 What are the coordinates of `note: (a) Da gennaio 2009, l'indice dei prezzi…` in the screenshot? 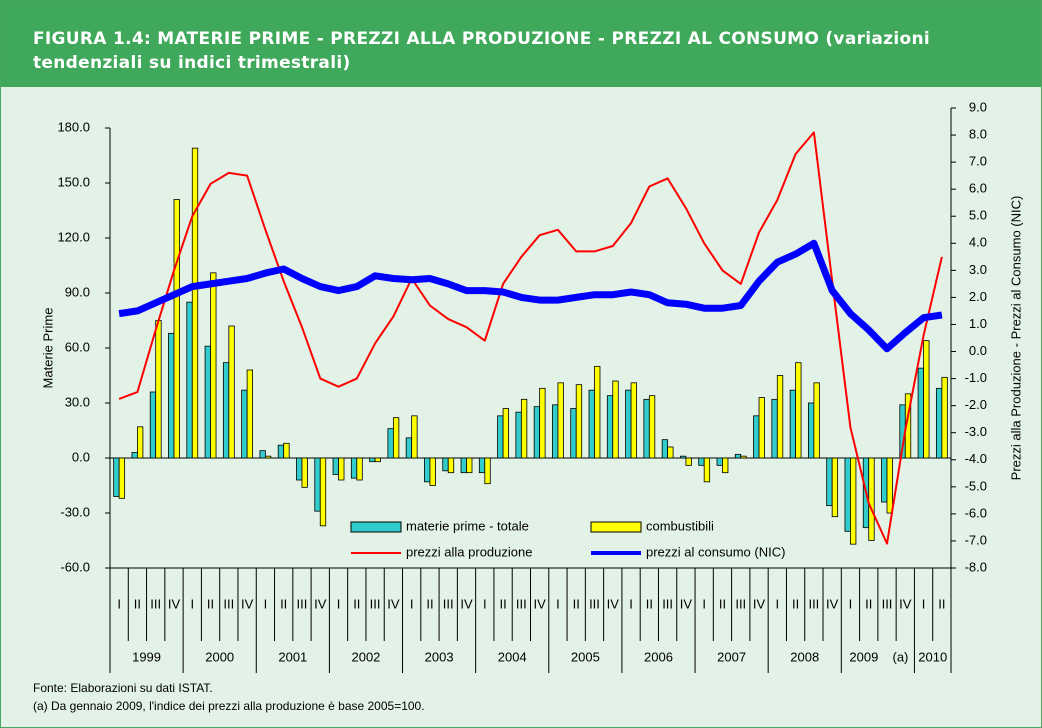 It's located at (229, 706).